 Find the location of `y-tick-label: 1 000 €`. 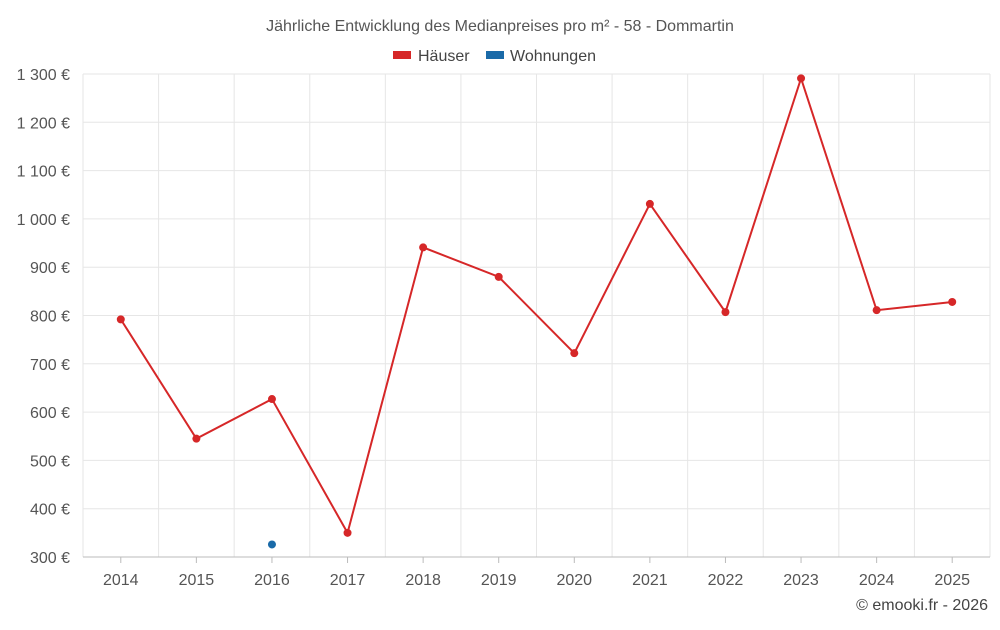

y-tick-label: 1 000 € is located at coordinates (43, 220).